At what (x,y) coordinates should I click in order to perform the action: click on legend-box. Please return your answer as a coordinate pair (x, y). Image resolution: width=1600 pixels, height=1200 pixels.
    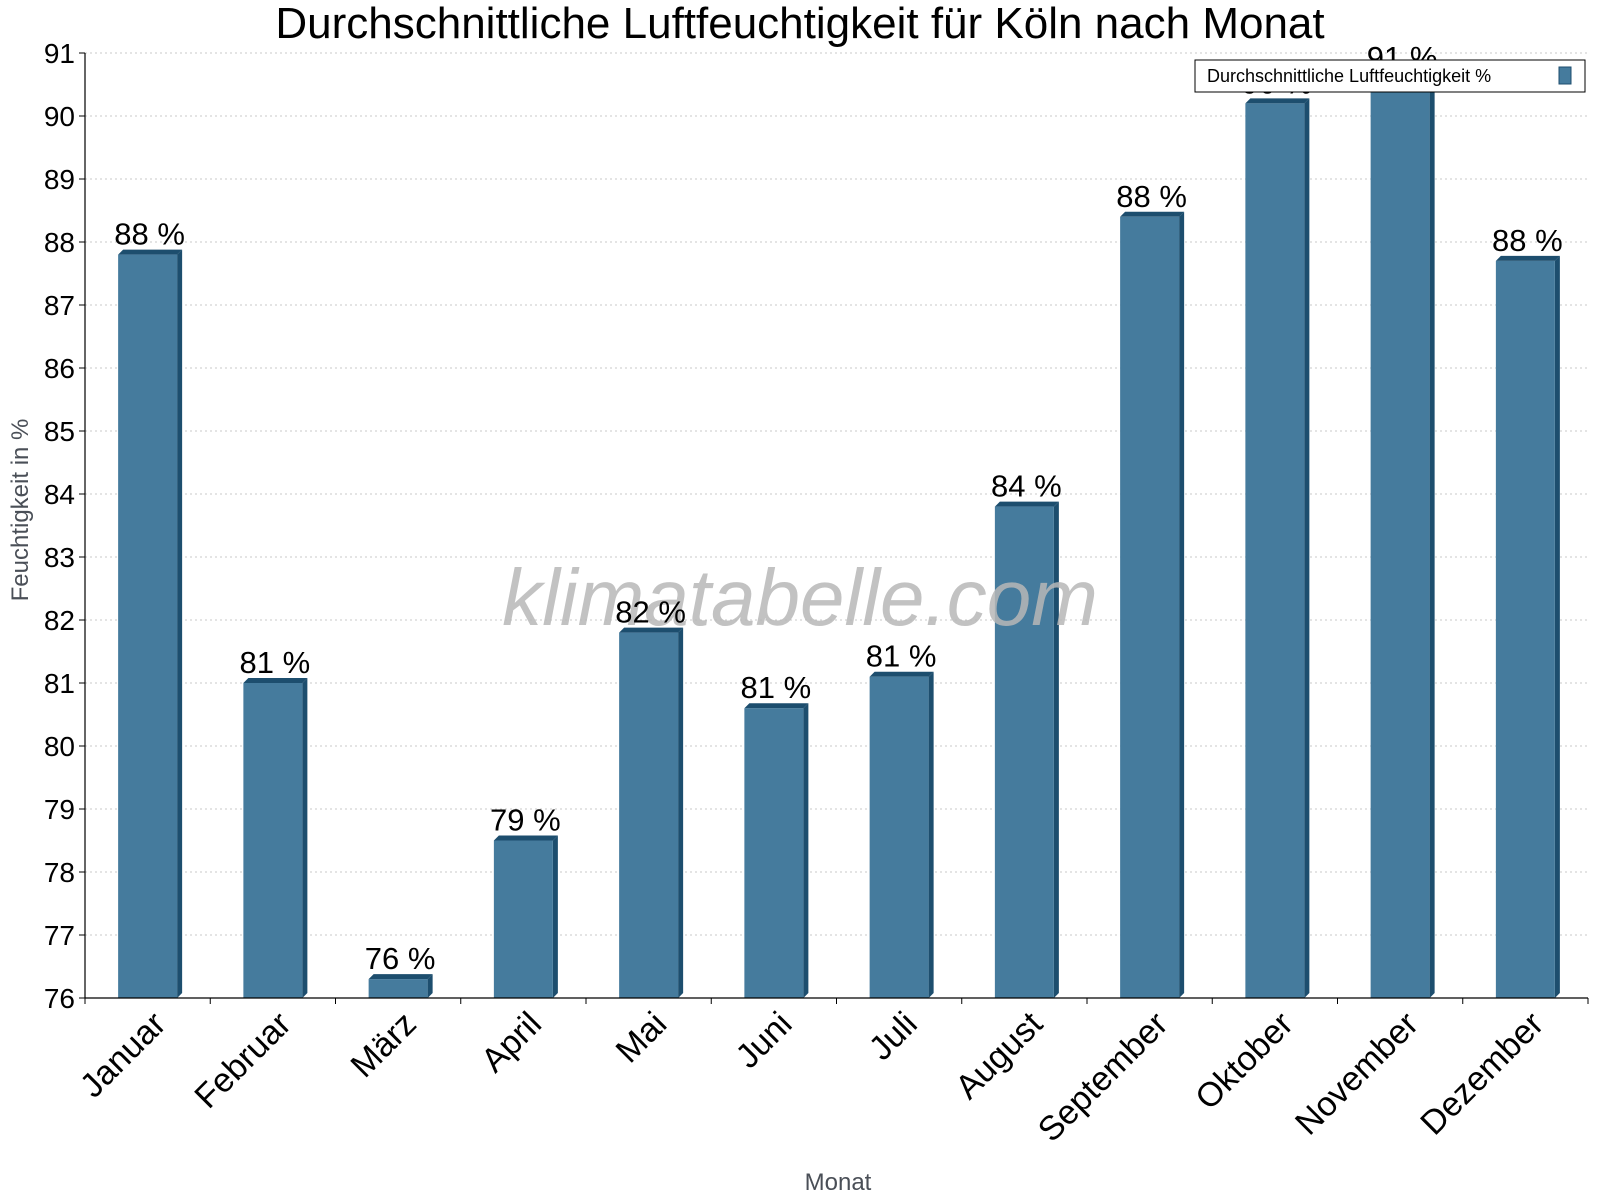
    Looking at the image, I should click on (1390, 76).